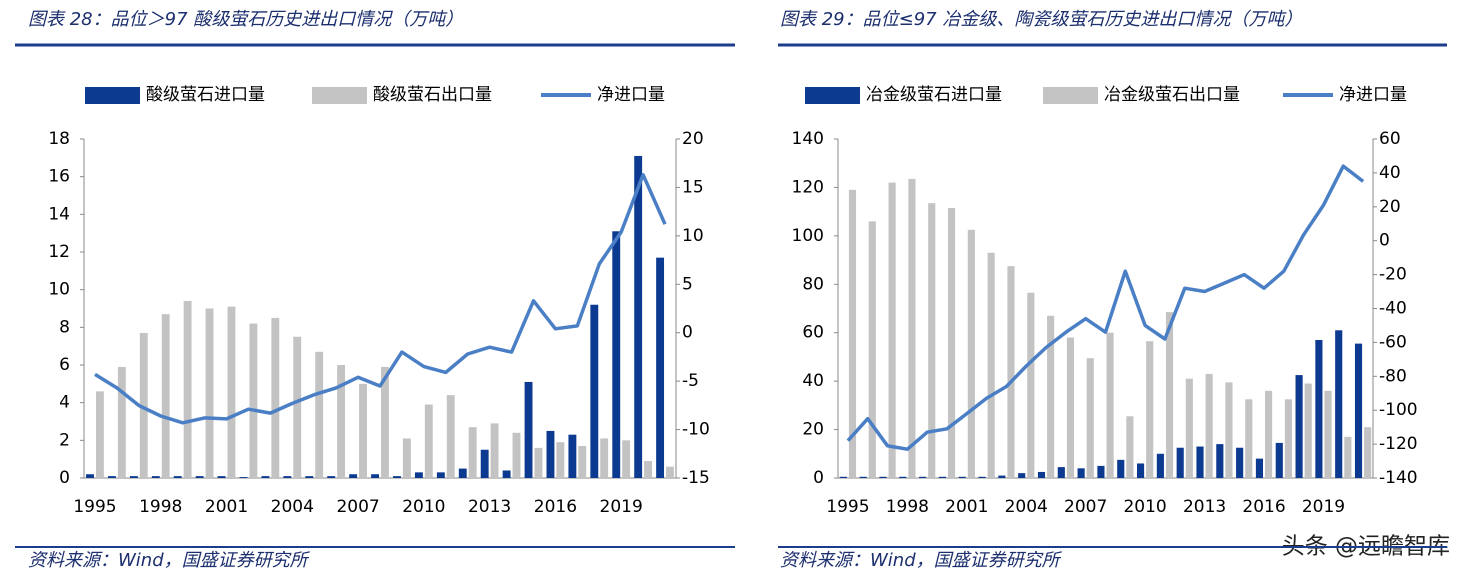 Image resolution: width=1470 pixels, height=581 pixels. I want to click on y-tick-label: 140, so click(808, 139).